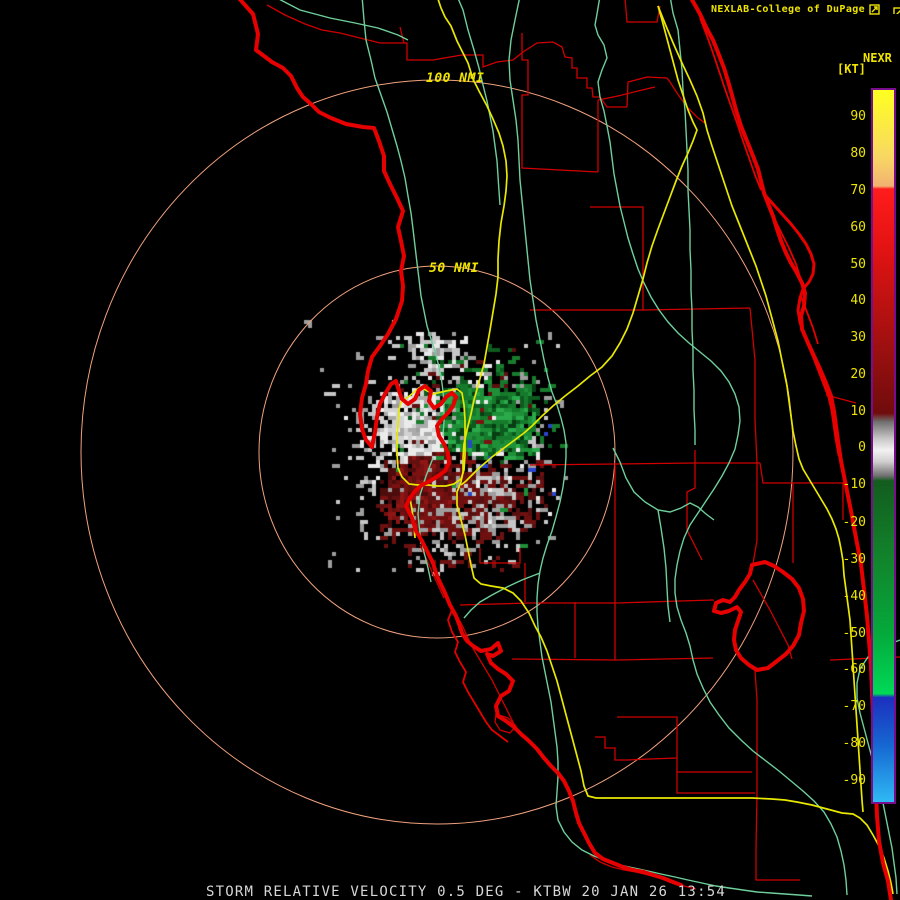 The height and width of the screenshot is (900, 900). Describe the element at coordinates (858, 227) in the screenshot. I see `colorbar-tick-label: 60` at that location.